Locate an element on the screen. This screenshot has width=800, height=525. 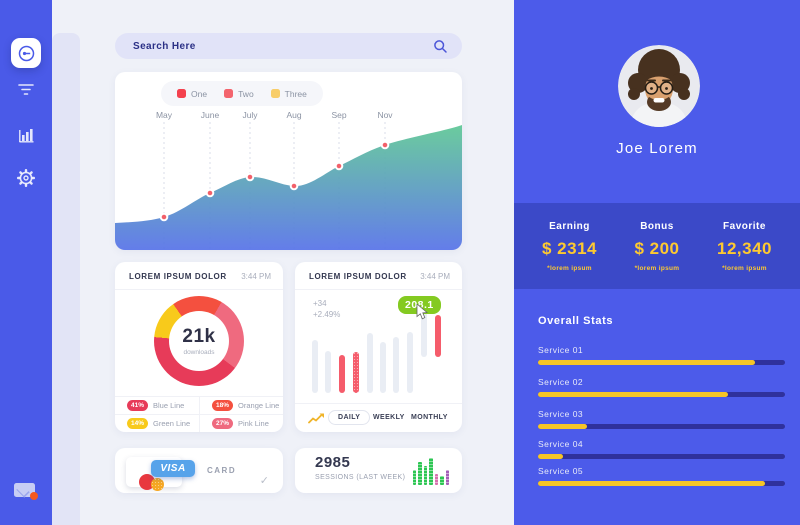
filter-icon is located at coordinates (26, 89).